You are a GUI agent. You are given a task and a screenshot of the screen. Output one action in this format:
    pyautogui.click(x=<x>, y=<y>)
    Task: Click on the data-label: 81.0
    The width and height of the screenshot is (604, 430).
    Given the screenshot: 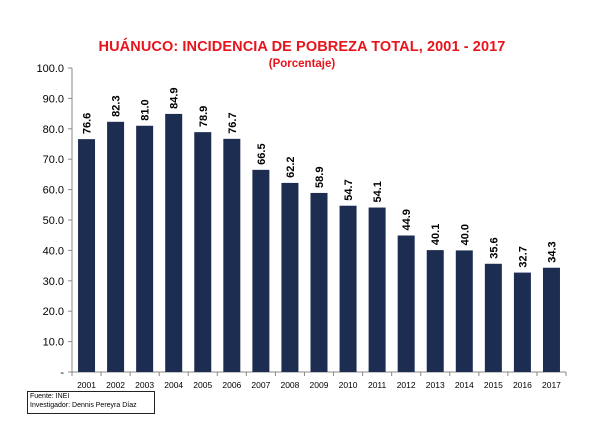 What is the action you would take?
    pyautogui.click(x=146, y=109)
    